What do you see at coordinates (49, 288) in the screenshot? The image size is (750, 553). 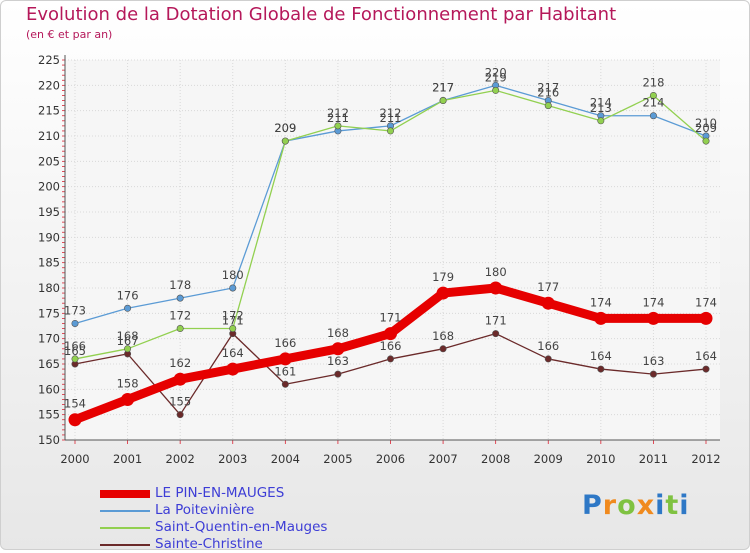 I see `y-tick-label: 180` at bounding box center [49, 288].